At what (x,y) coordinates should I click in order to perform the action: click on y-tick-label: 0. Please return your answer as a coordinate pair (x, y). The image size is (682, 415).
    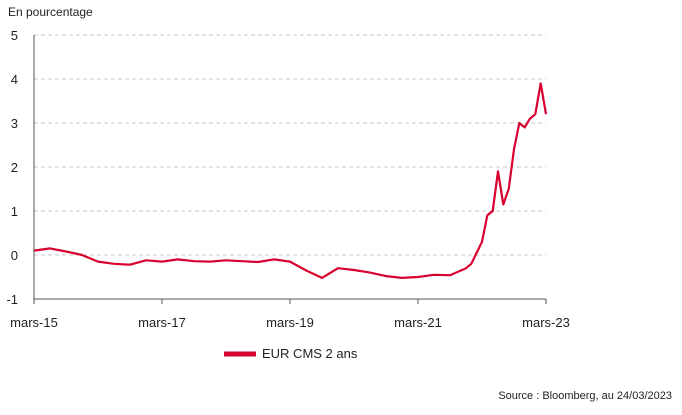
    Looking at the image, I should click on (14, 255).